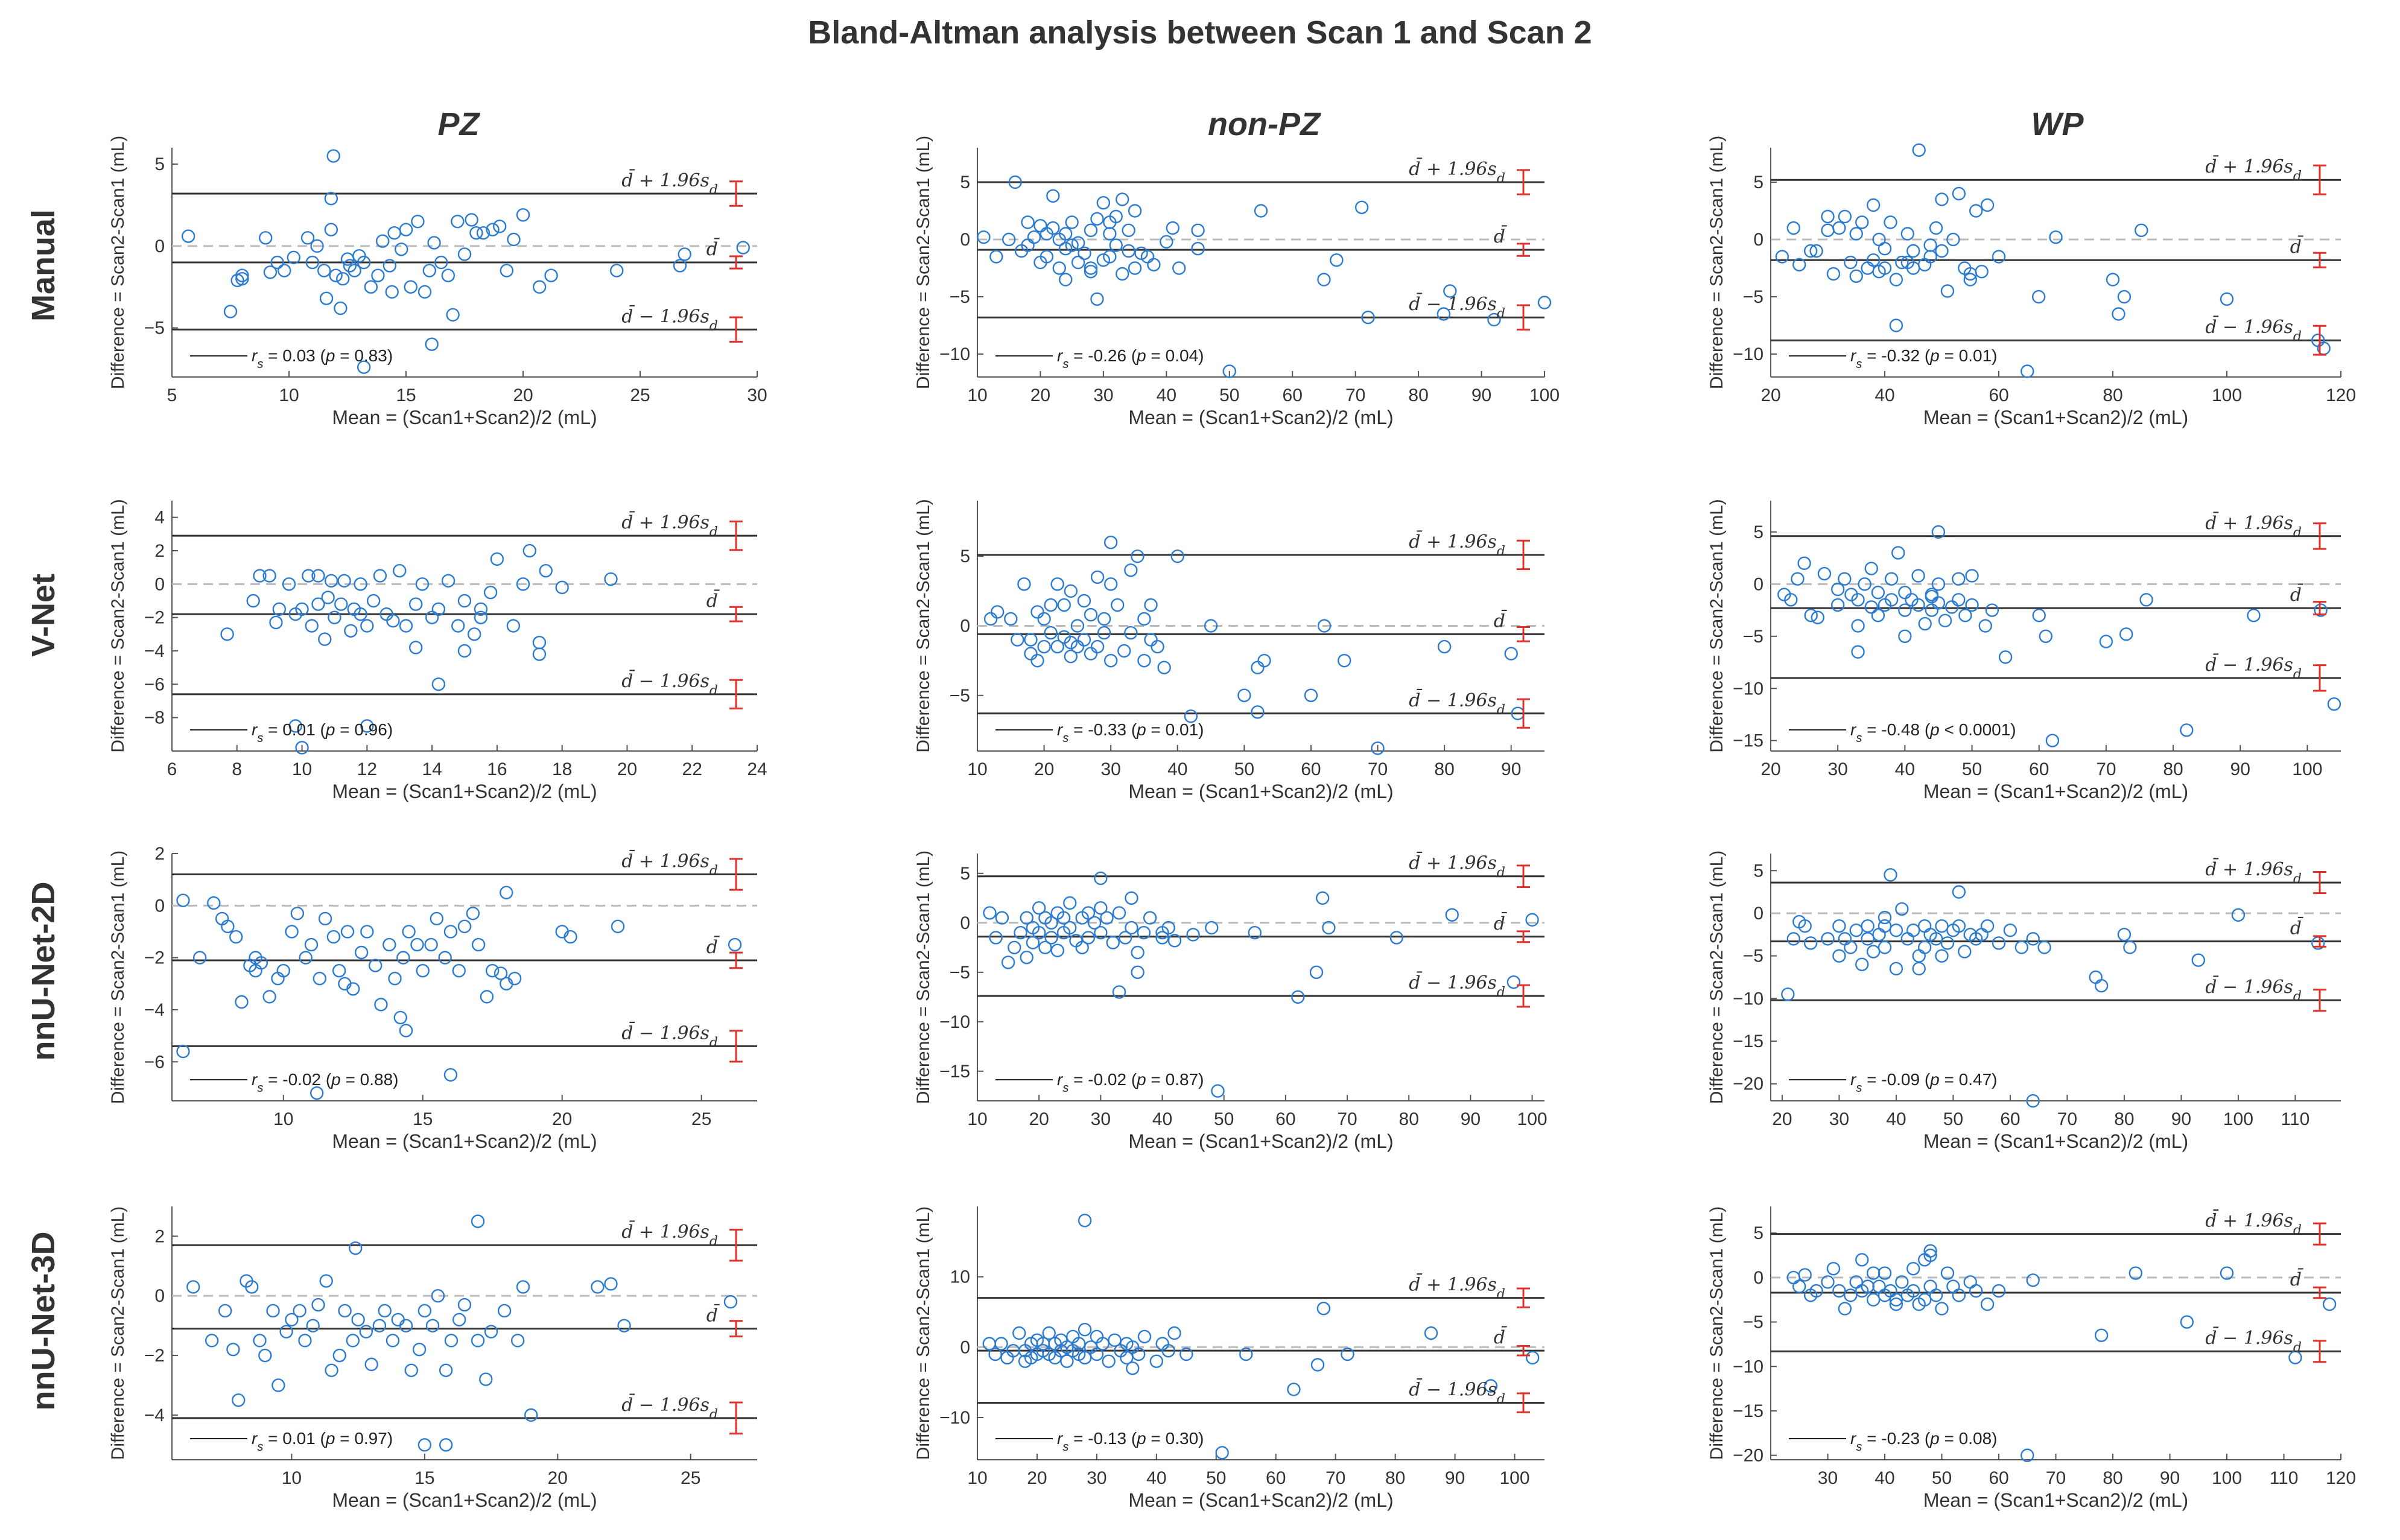 The height and width of the screenshot is (1540, 2400). Describe the element at coordinates (1471, 1119) in the screenshot. I see `x-tick-label: 90` at that location.